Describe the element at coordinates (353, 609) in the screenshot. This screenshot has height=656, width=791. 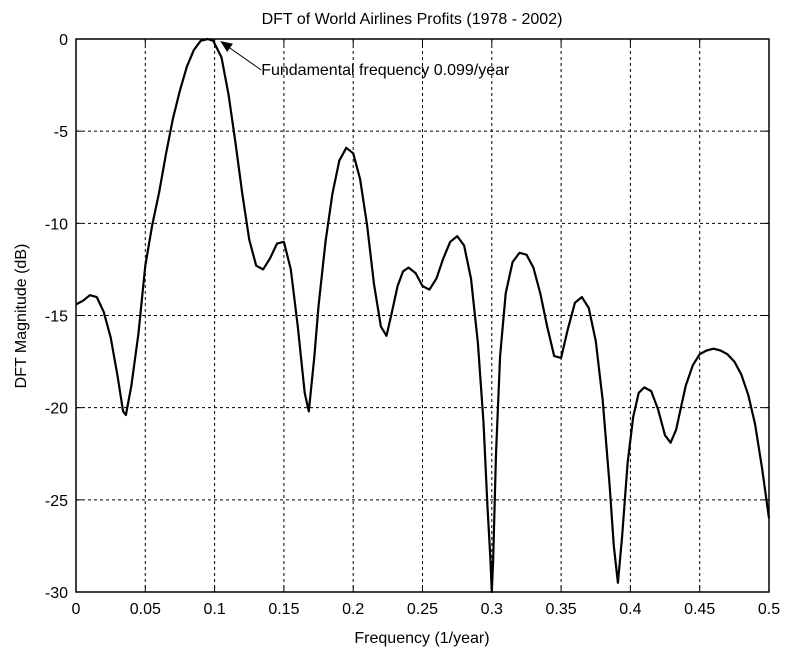
I see `x-tick-label: 0.2` at that location.